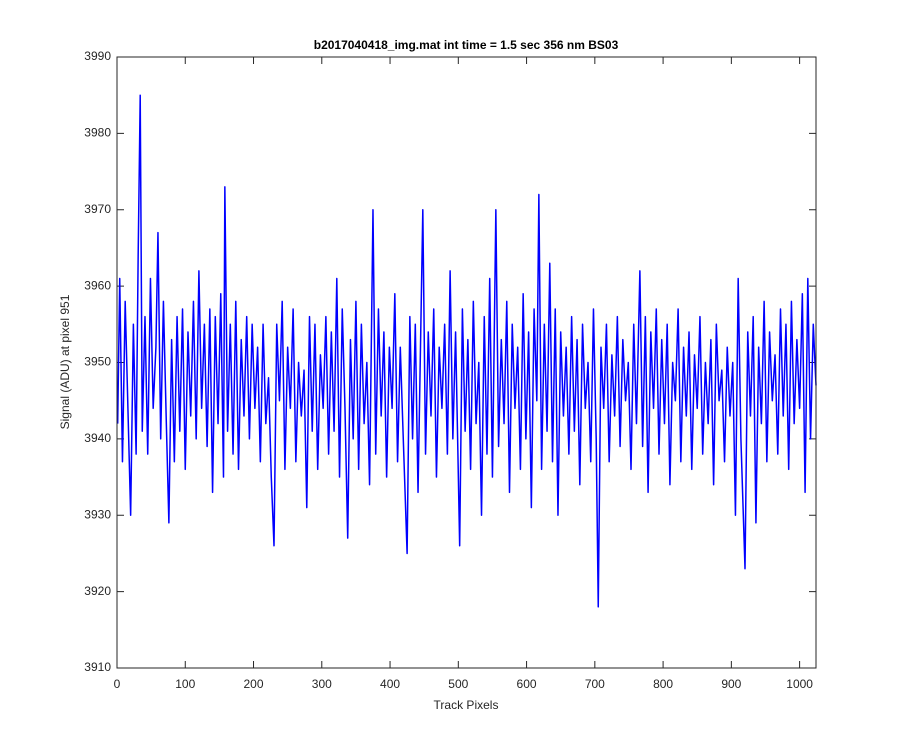 This screenshot has height=750, width=900. What do you see at coordinates (97, 438) in the screenshot?
I see `y-tick-label: 3940` at bounding box center [97, 438].